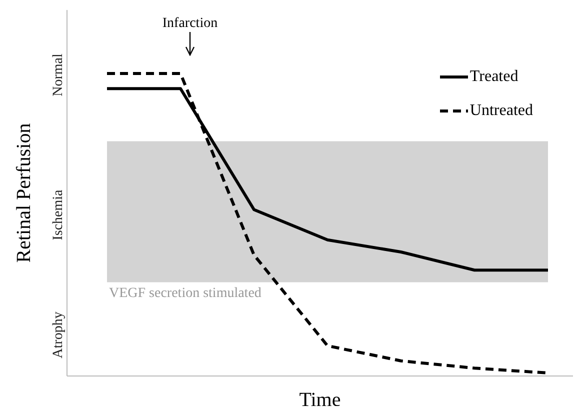  What do you see at coordinates (494, 77) in the screenshot?
I see `legend-label: Treated` at bounding box center [494, 77].